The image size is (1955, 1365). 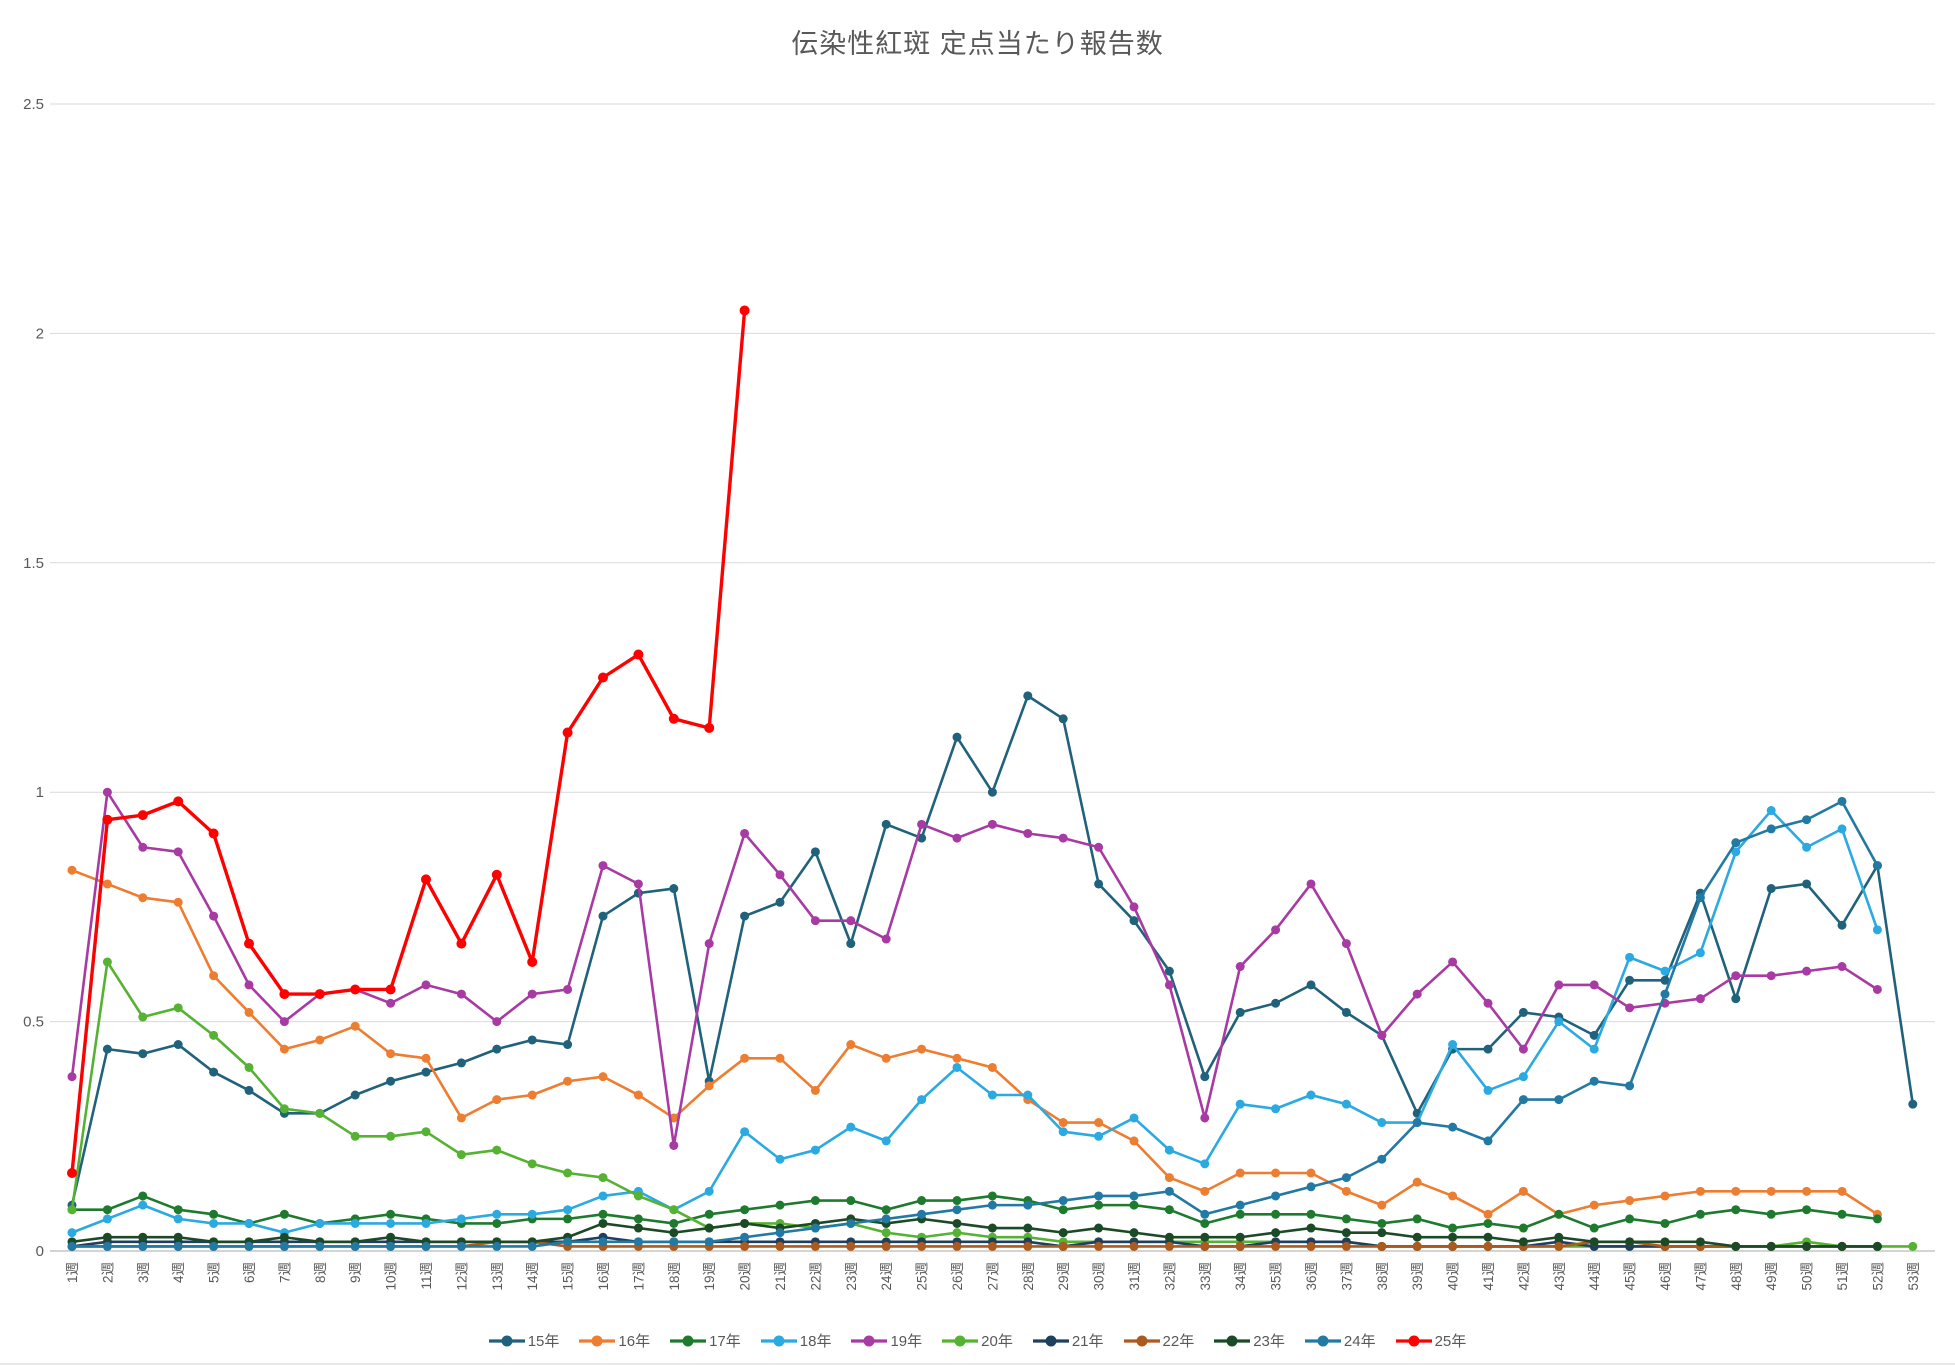 I want to click on legend-item-21: 21年, so click(x=1068, y=1340).